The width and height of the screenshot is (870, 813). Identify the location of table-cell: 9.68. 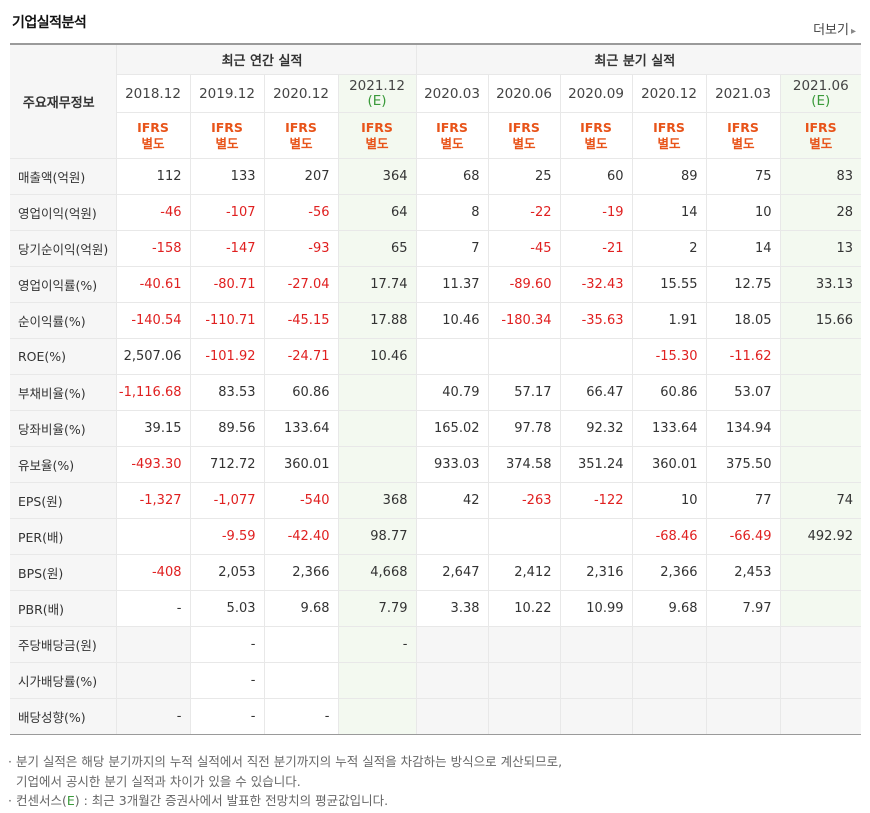
(669, 608).